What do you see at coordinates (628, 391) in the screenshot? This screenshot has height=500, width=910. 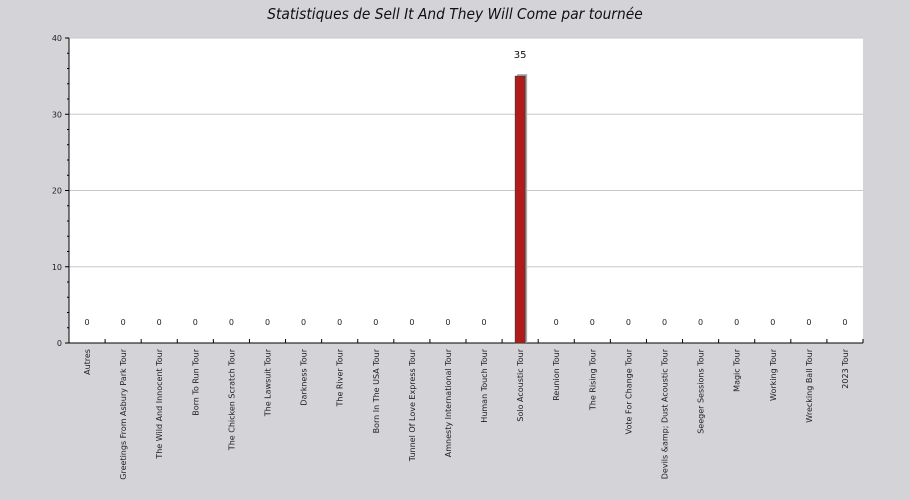 I see `x-tick-label: Vote For Change Tour` at bounding box center [628, 391].